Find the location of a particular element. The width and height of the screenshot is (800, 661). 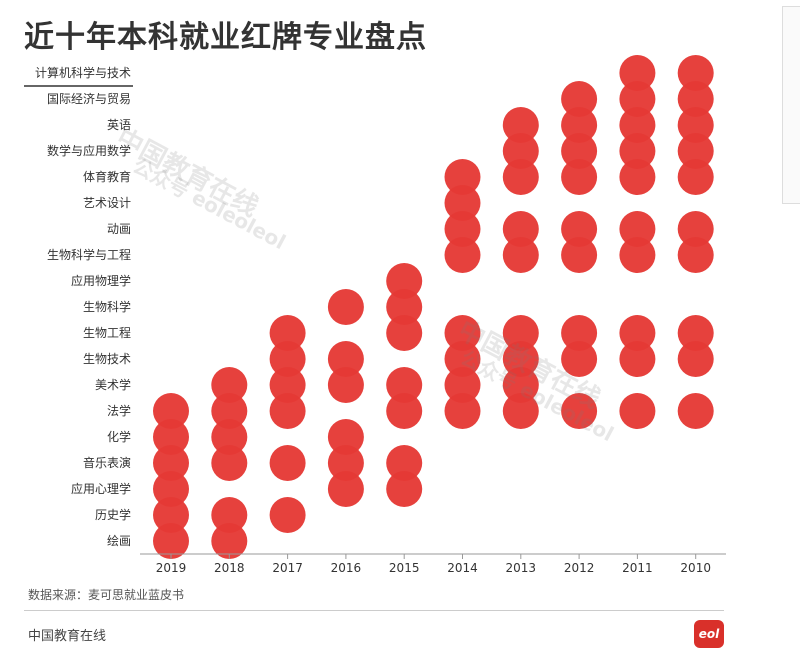

major-label: 法学 is located at coordinates (119, 410).